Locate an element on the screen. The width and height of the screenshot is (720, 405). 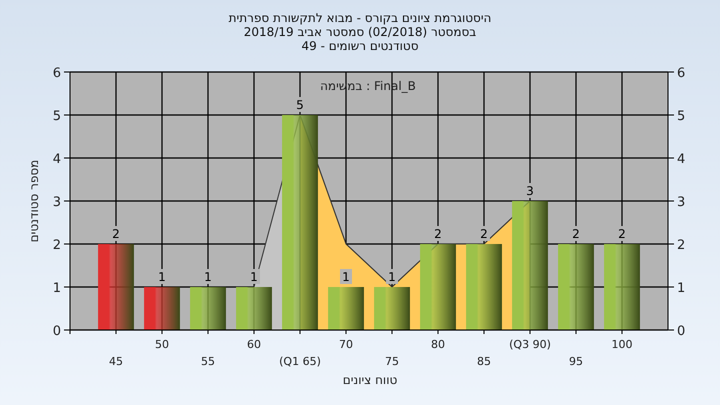
y2-tick-label: 2 is located at coordinates (681, 245).